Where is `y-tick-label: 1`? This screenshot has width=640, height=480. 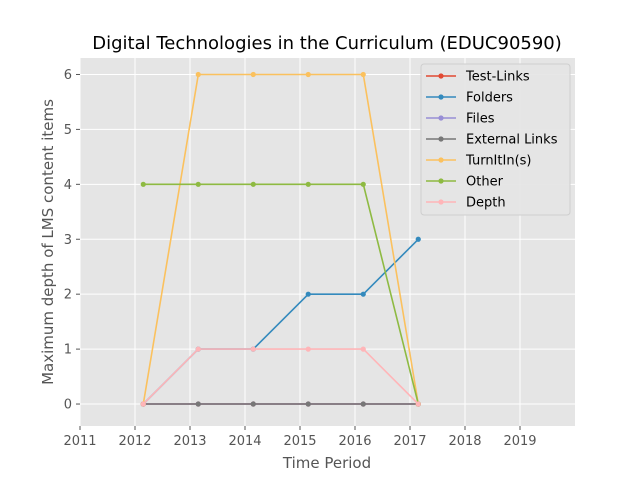 y-tick-label: 1 is located at coordinates (68, 350).